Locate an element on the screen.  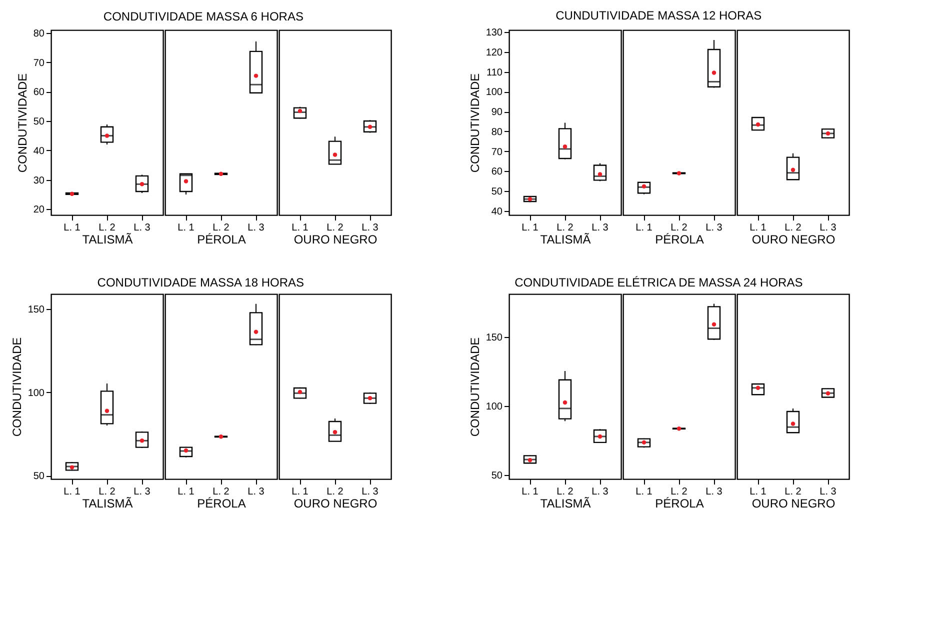
y-tick-label: 120 is located at coordinates (494, 52).